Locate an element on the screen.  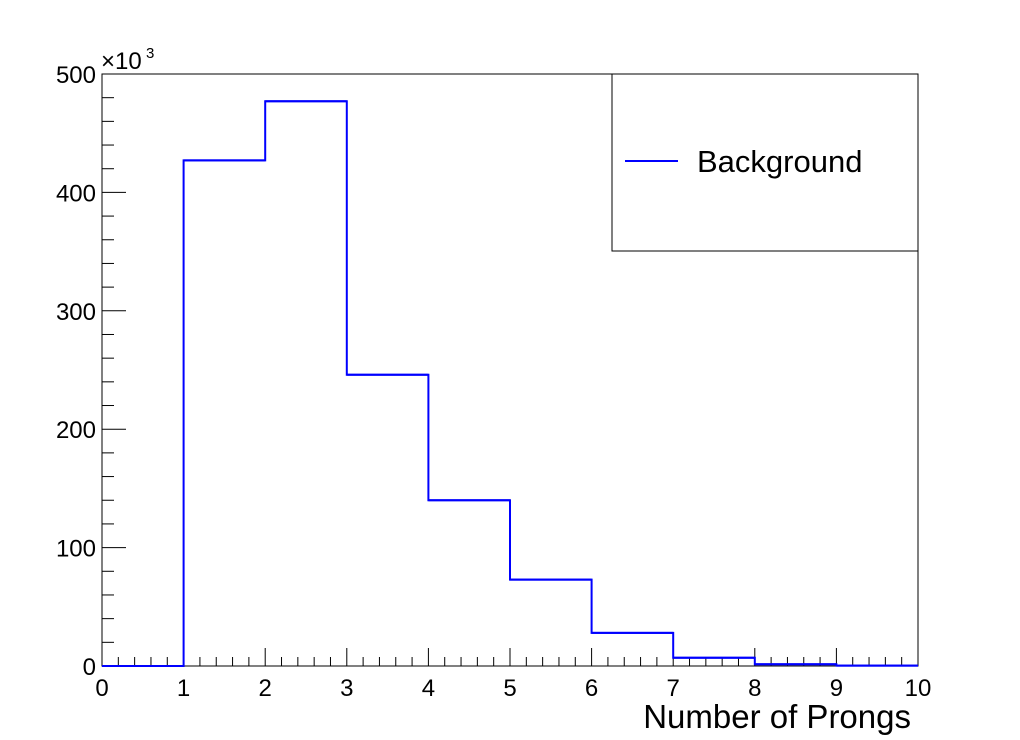
y-tick-label: 300 is located at coordinates (76, 312).